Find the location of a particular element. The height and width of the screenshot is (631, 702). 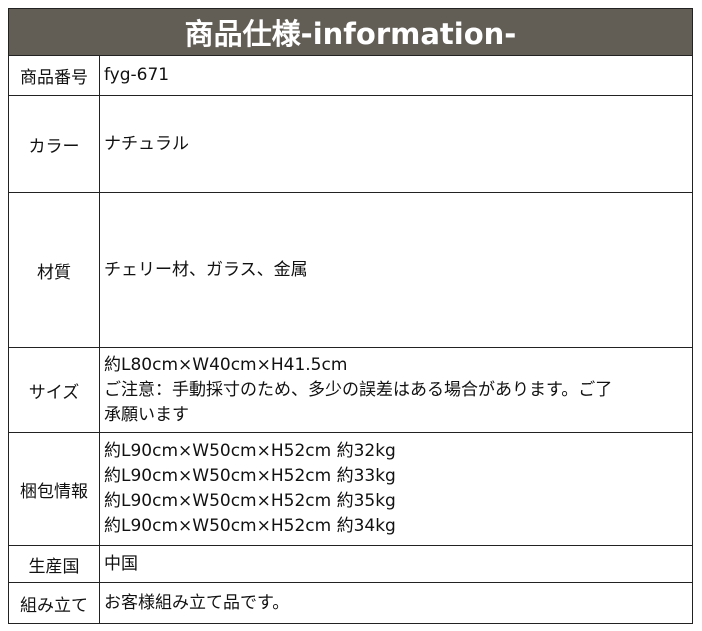

table-title: 商品仕様-information- is located at coordinates (350, 32).